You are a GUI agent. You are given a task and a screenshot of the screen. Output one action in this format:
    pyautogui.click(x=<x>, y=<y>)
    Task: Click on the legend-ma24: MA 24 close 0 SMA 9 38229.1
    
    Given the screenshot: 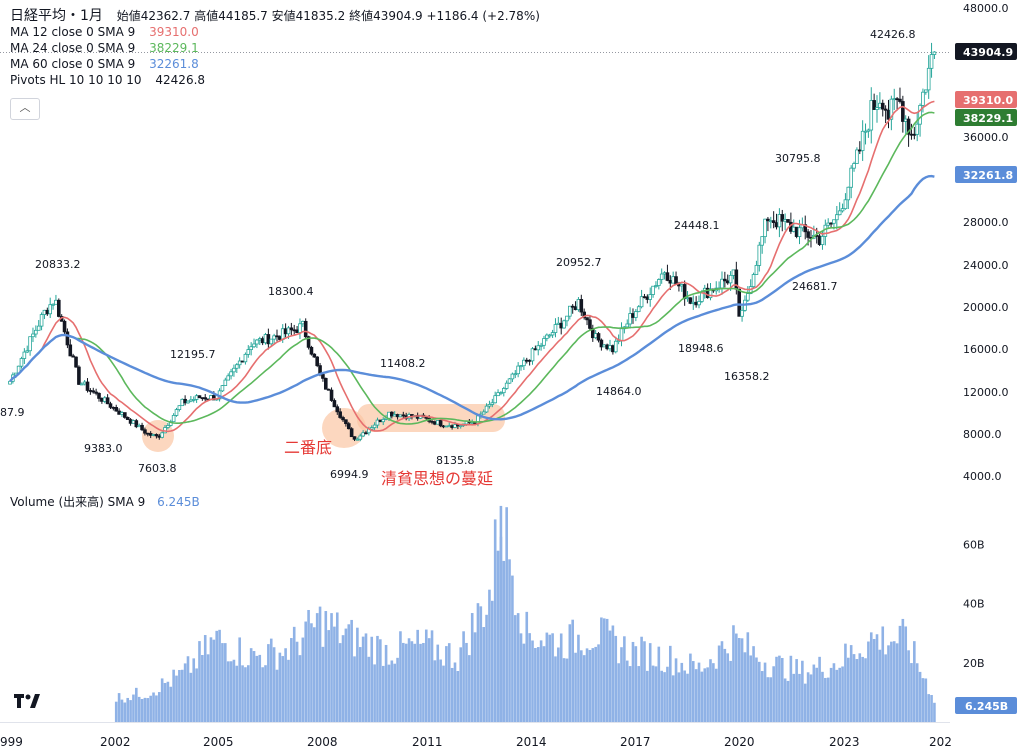 What is the action you would take?
    pyautogui.click(x=275, y=48)
    